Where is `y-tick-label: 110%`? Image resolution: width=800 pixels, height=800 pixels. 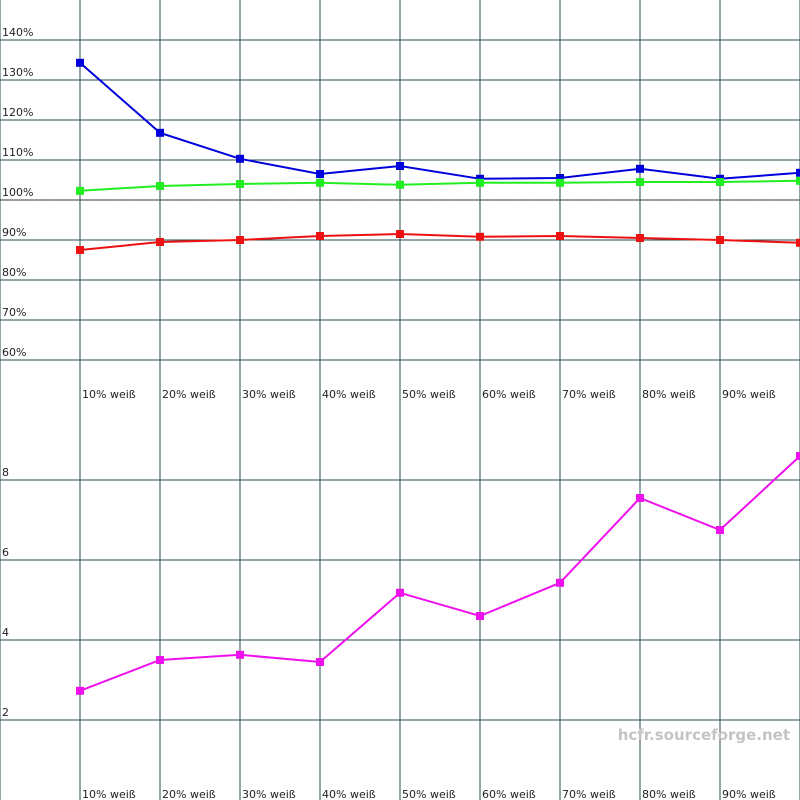 y-tick-label: 110% is located at coordinates (17, 152).